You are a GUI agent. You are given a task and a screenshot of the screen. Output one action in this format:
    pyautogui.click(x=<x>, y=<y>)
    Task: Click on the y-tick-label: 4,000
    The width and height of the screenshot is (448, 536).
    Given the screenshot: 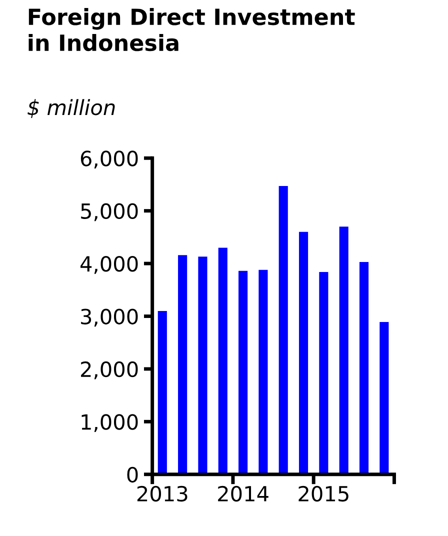 What is the action you would take?
    pyautogui.click(x=109, y=265)
    